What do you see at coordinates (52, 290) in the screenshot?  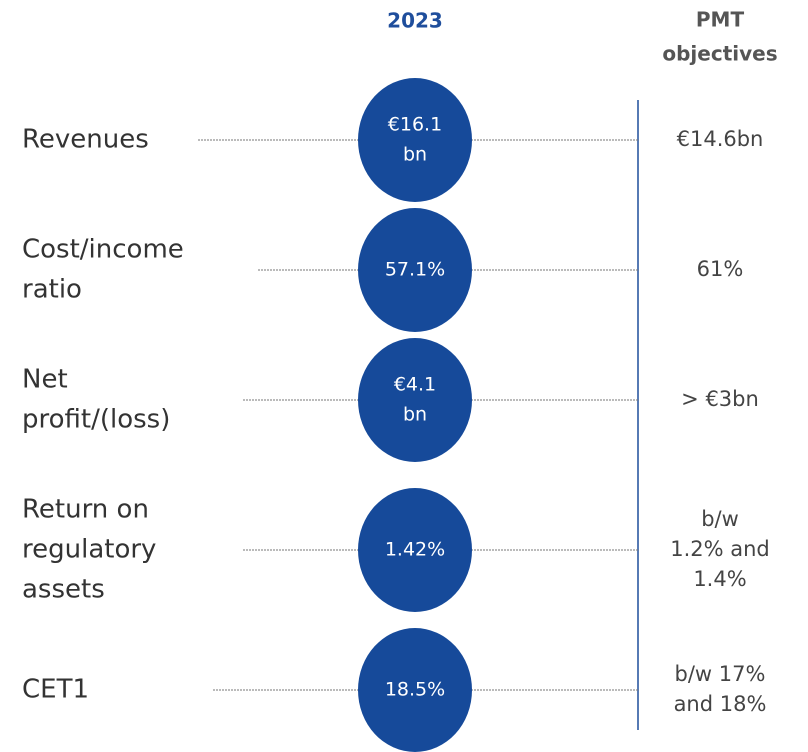 I see `row-label: ratio` at bounding box center [52, 290].